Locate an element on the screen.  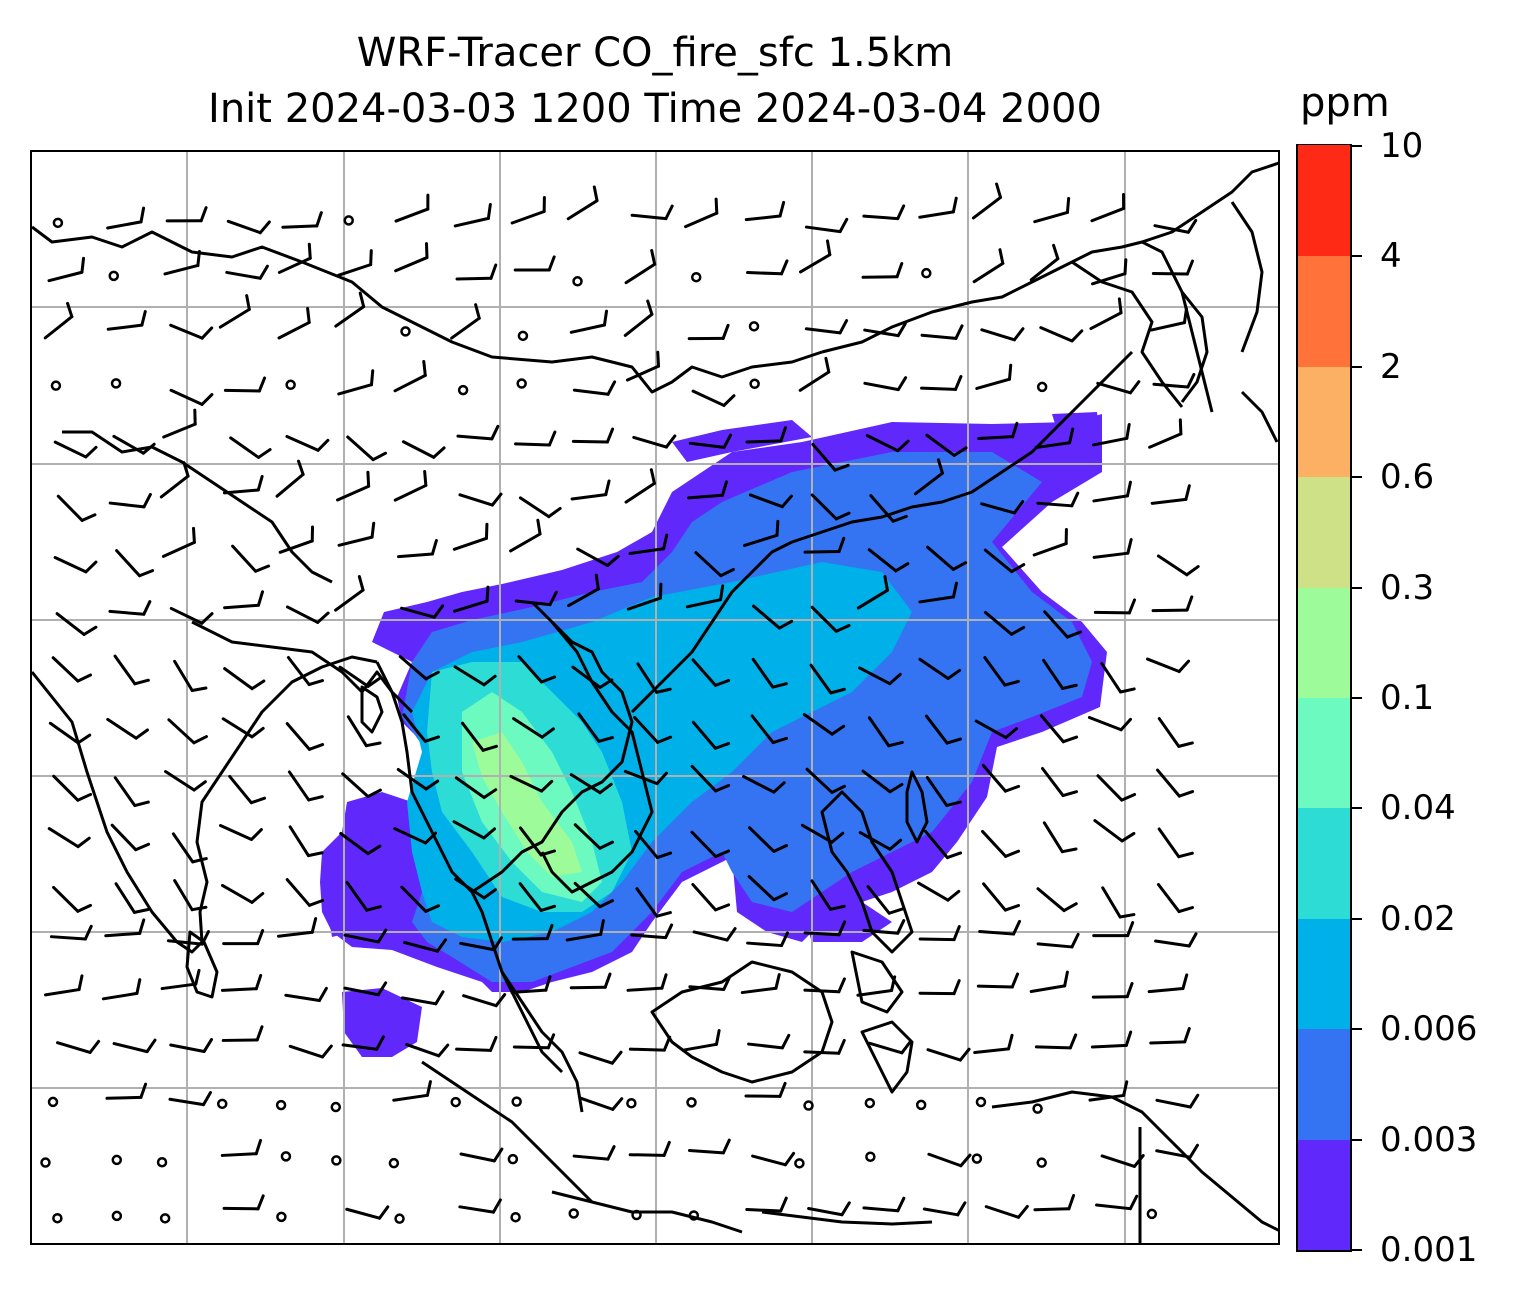
colorbar-tick-label: 0.6 is located at coordinates (1407, 477).